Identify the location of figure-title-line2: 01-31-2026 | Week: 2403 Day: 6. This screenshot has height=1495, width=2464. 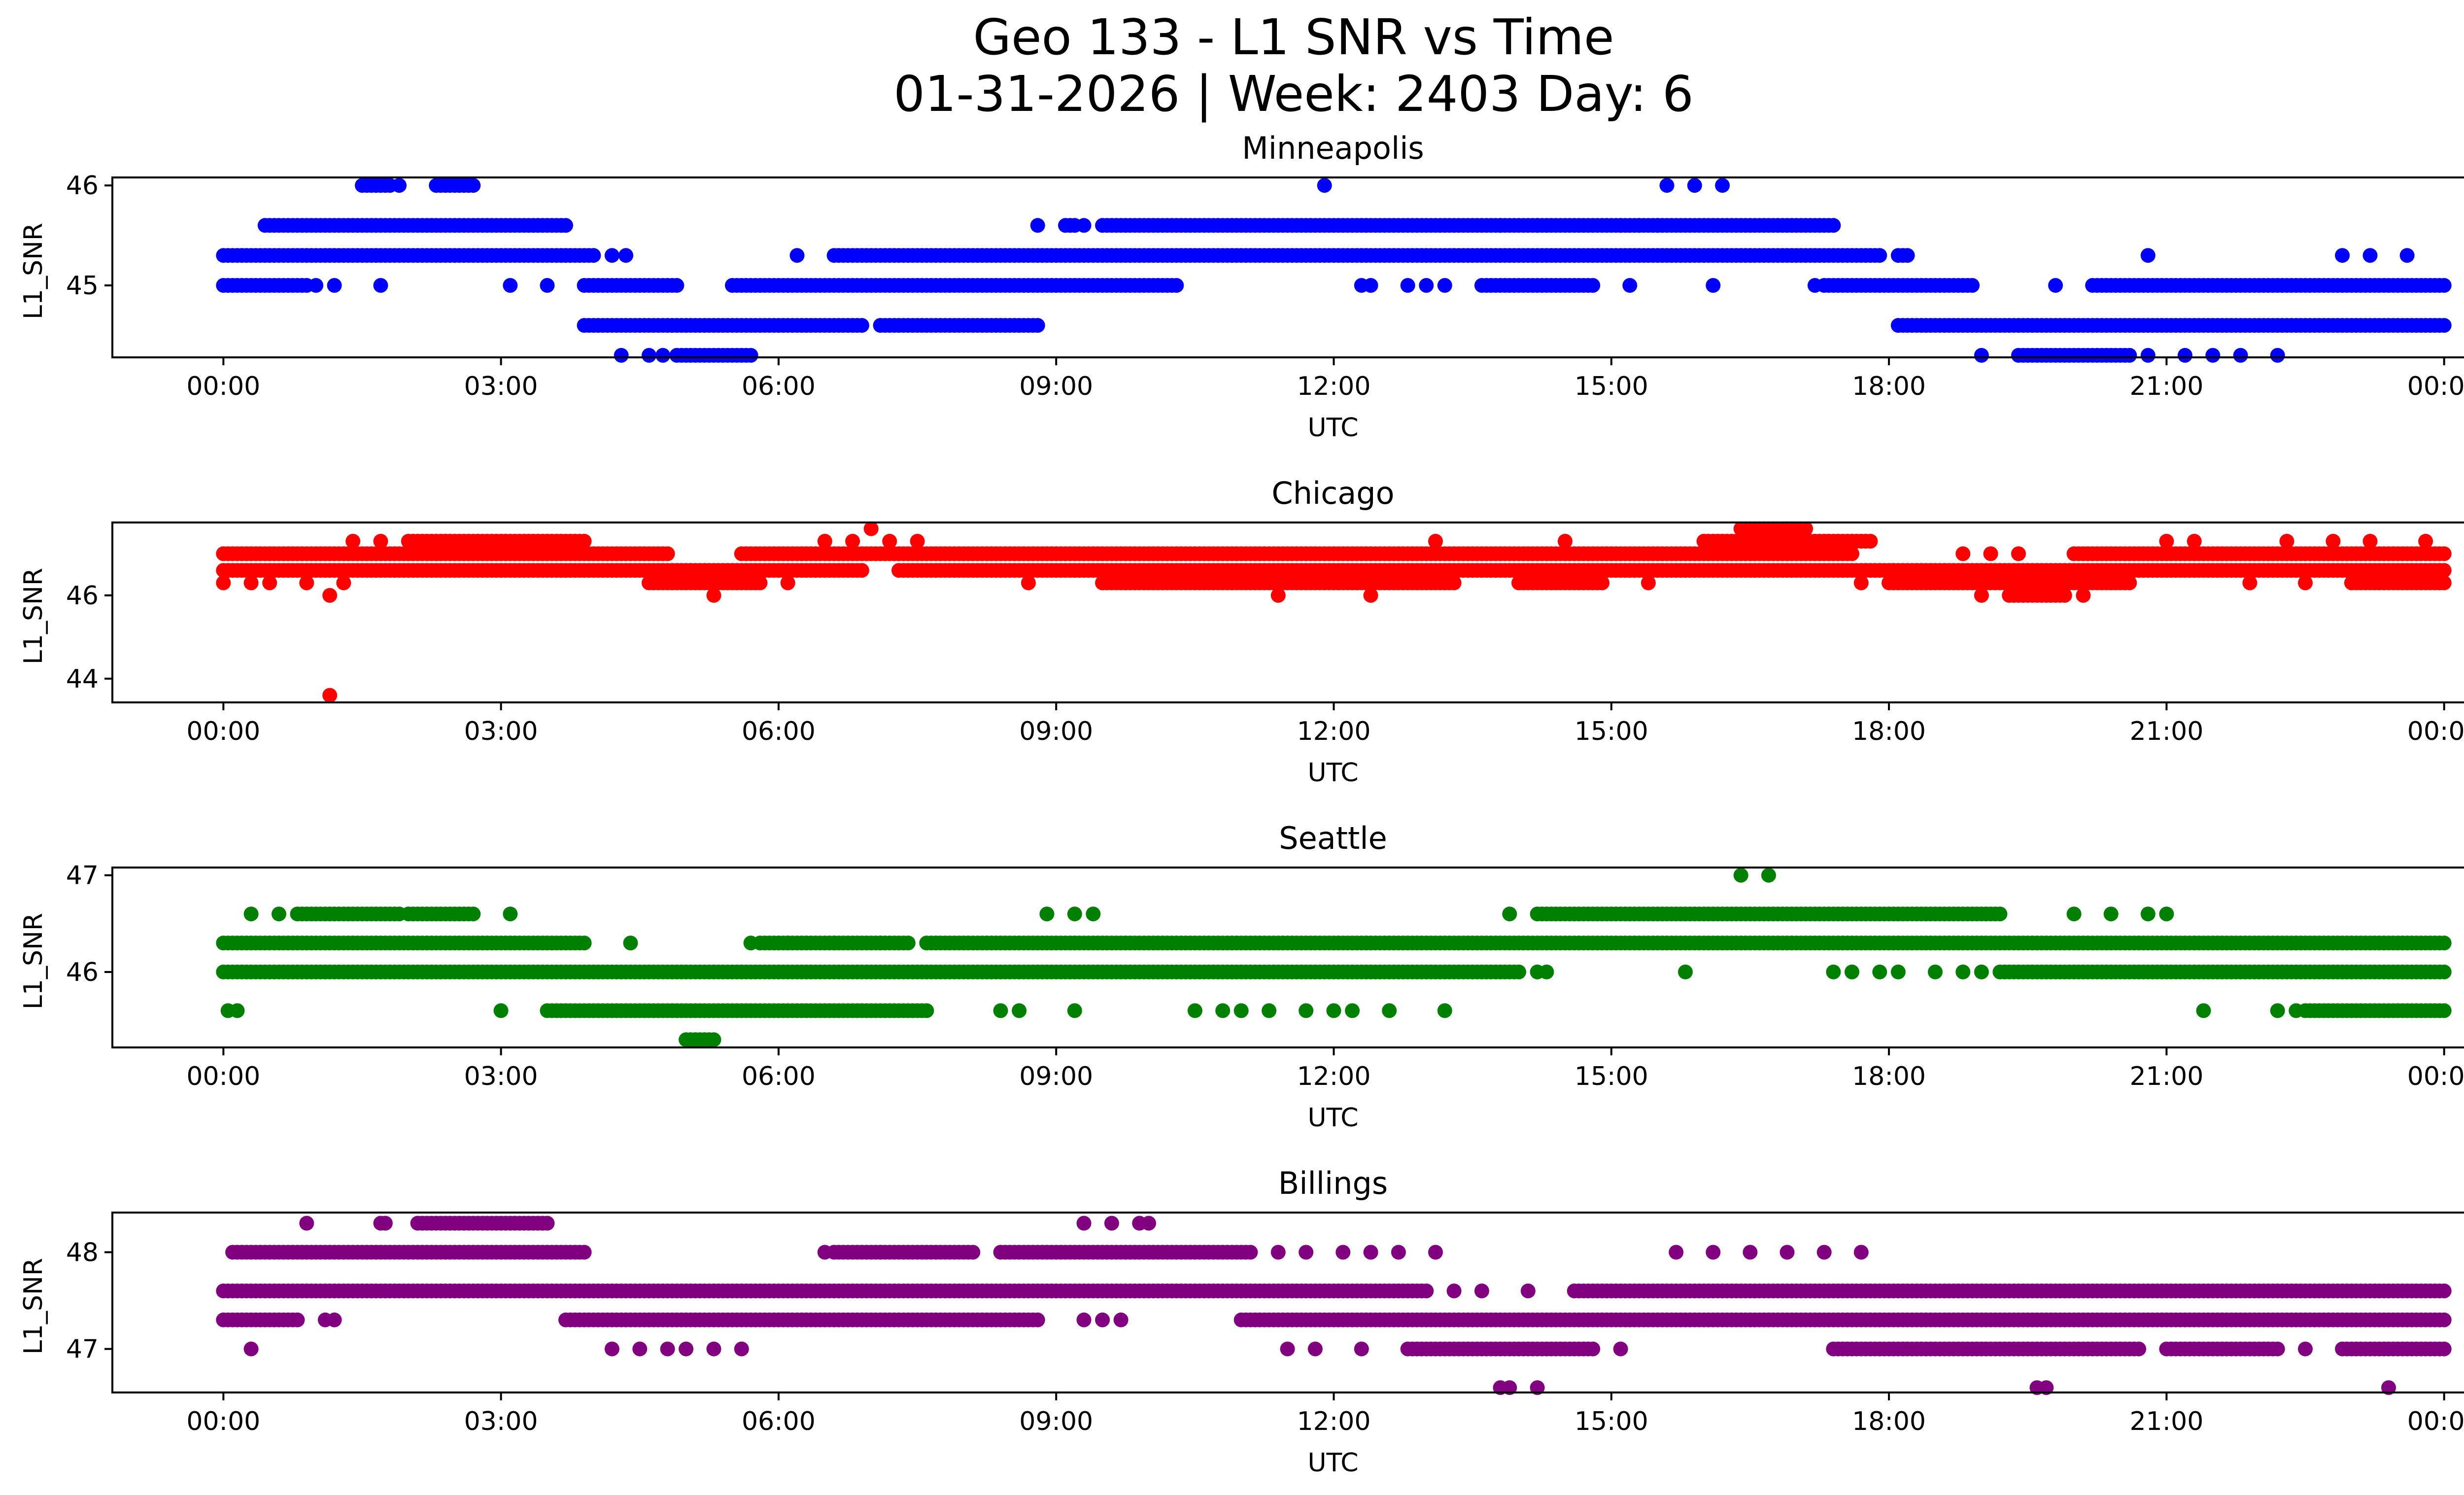
(1293, 94).